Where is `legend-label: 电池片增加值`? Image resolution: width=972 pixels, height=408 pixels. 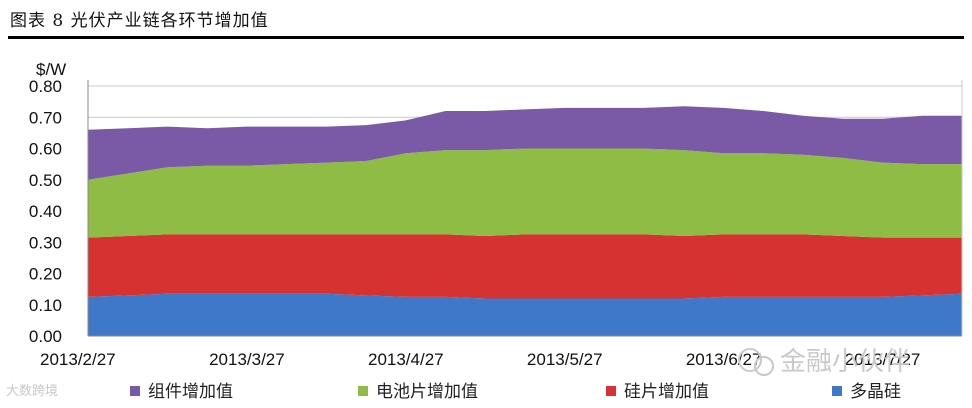
legend-label: 电池片增加值 is located at coordinates (427, 392).